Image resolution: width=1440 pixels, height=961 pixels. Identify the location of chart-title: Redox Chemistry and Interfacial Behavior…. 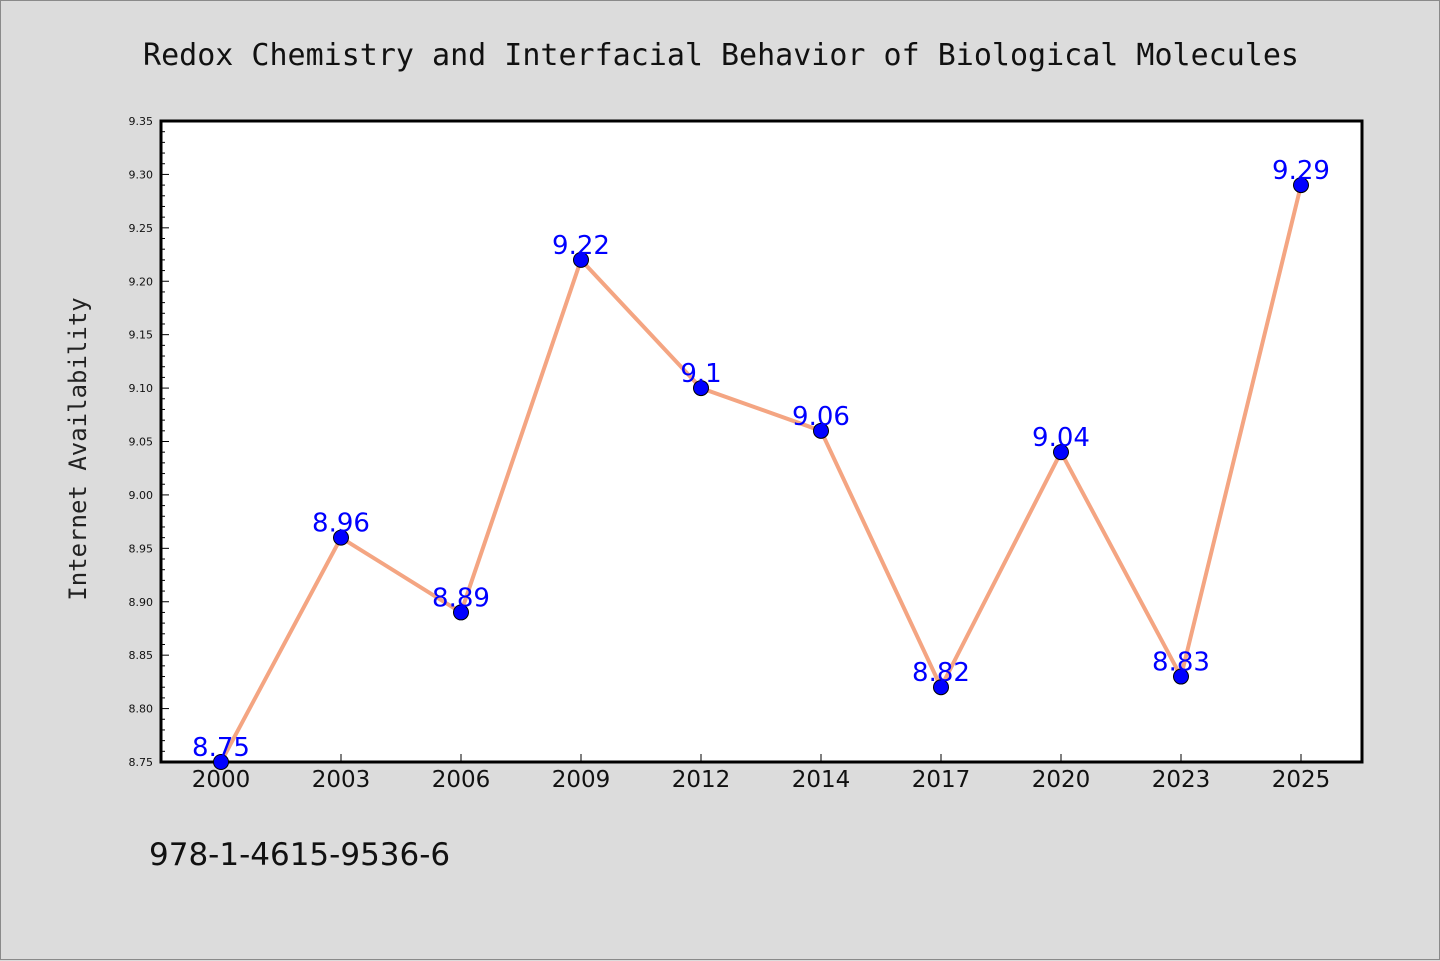
(721, 55).